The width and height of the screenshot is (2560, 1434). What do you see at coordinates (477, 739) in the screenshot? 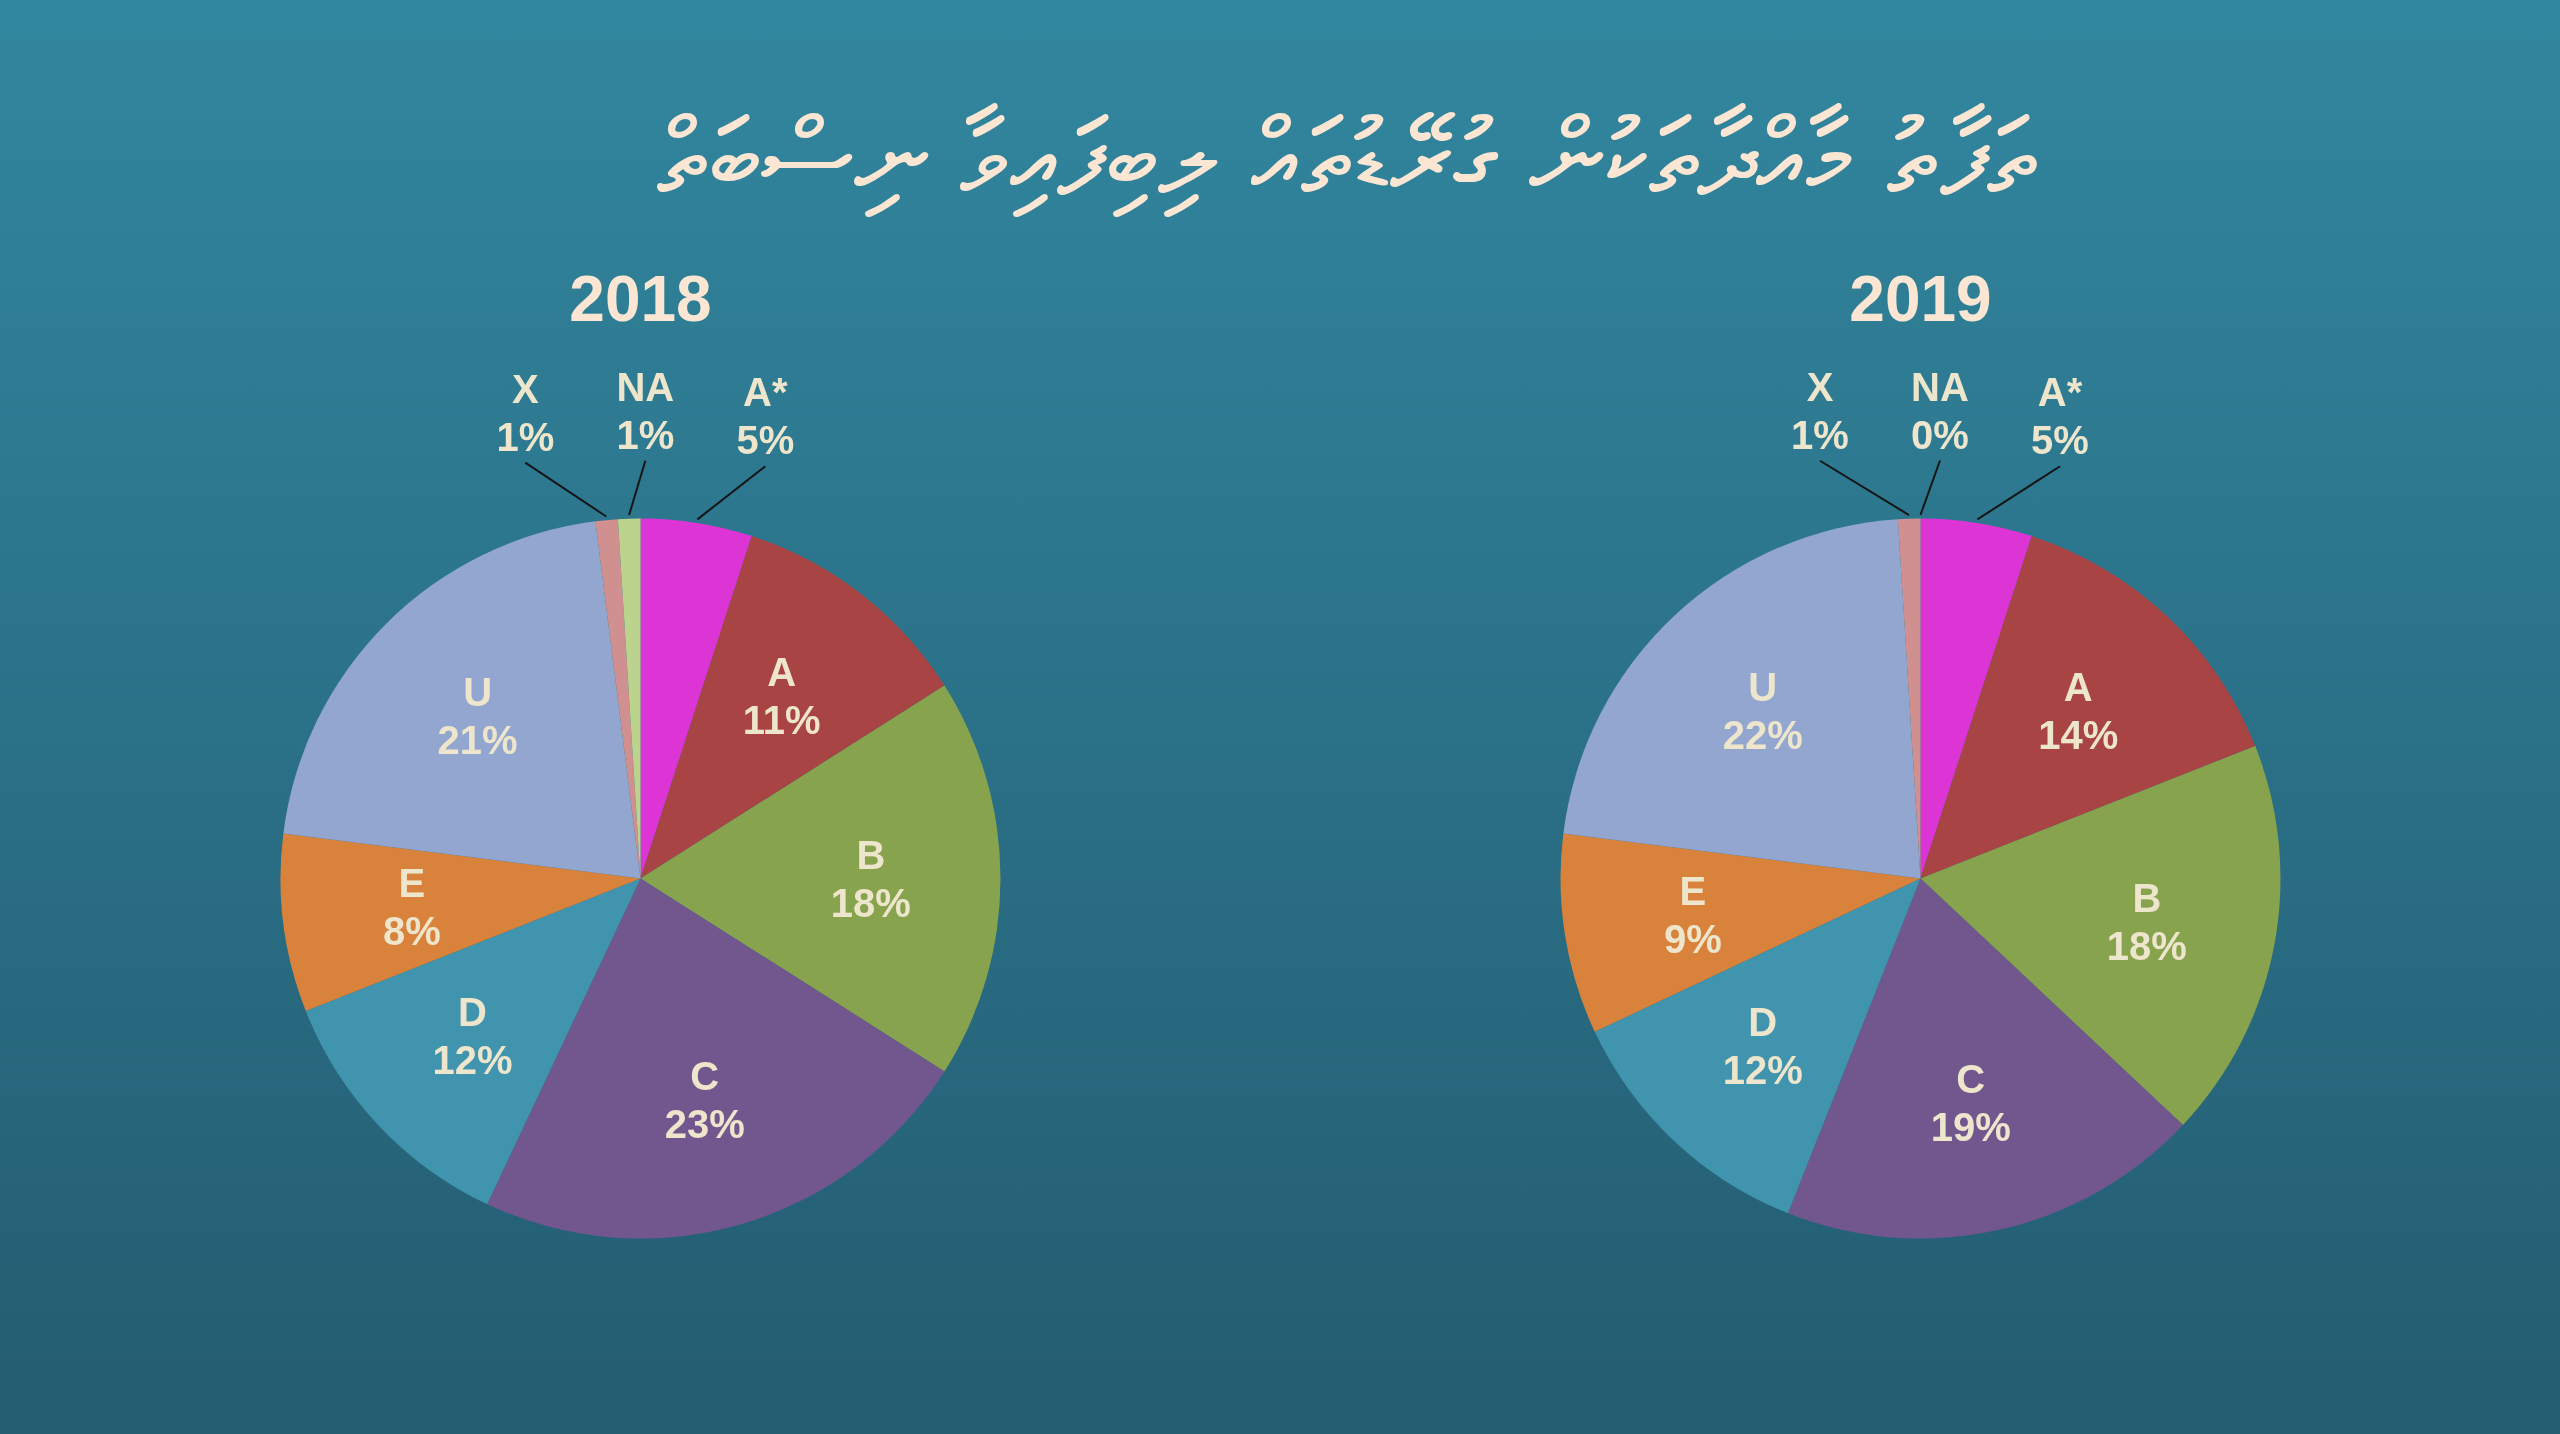
I see `data-label: 21%` at bounding box center [477, 739].